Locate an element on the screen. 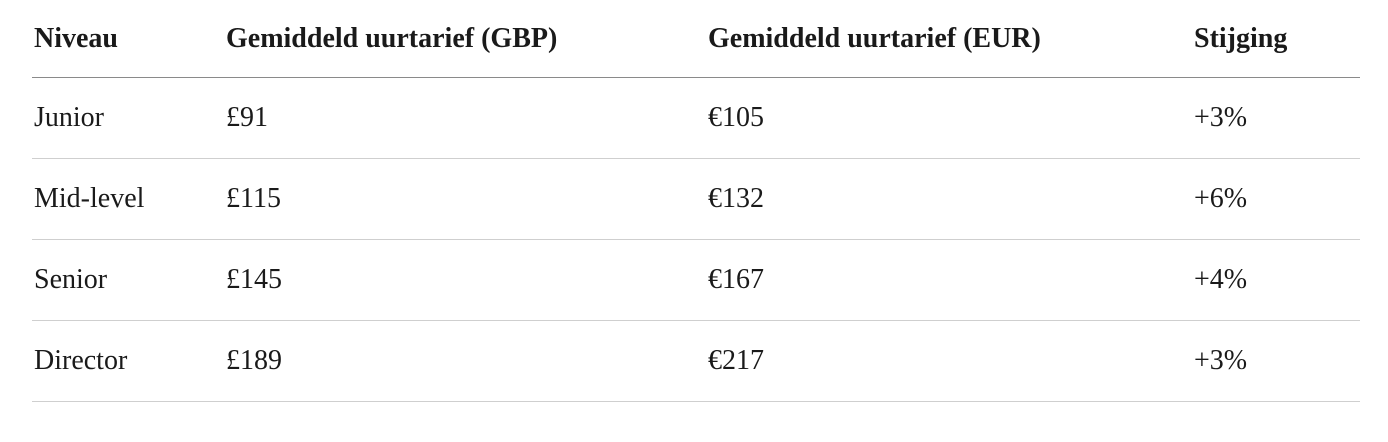  header-cell: Gemiddeld uurtarief (GBP) is located at coordinates (465, 39).